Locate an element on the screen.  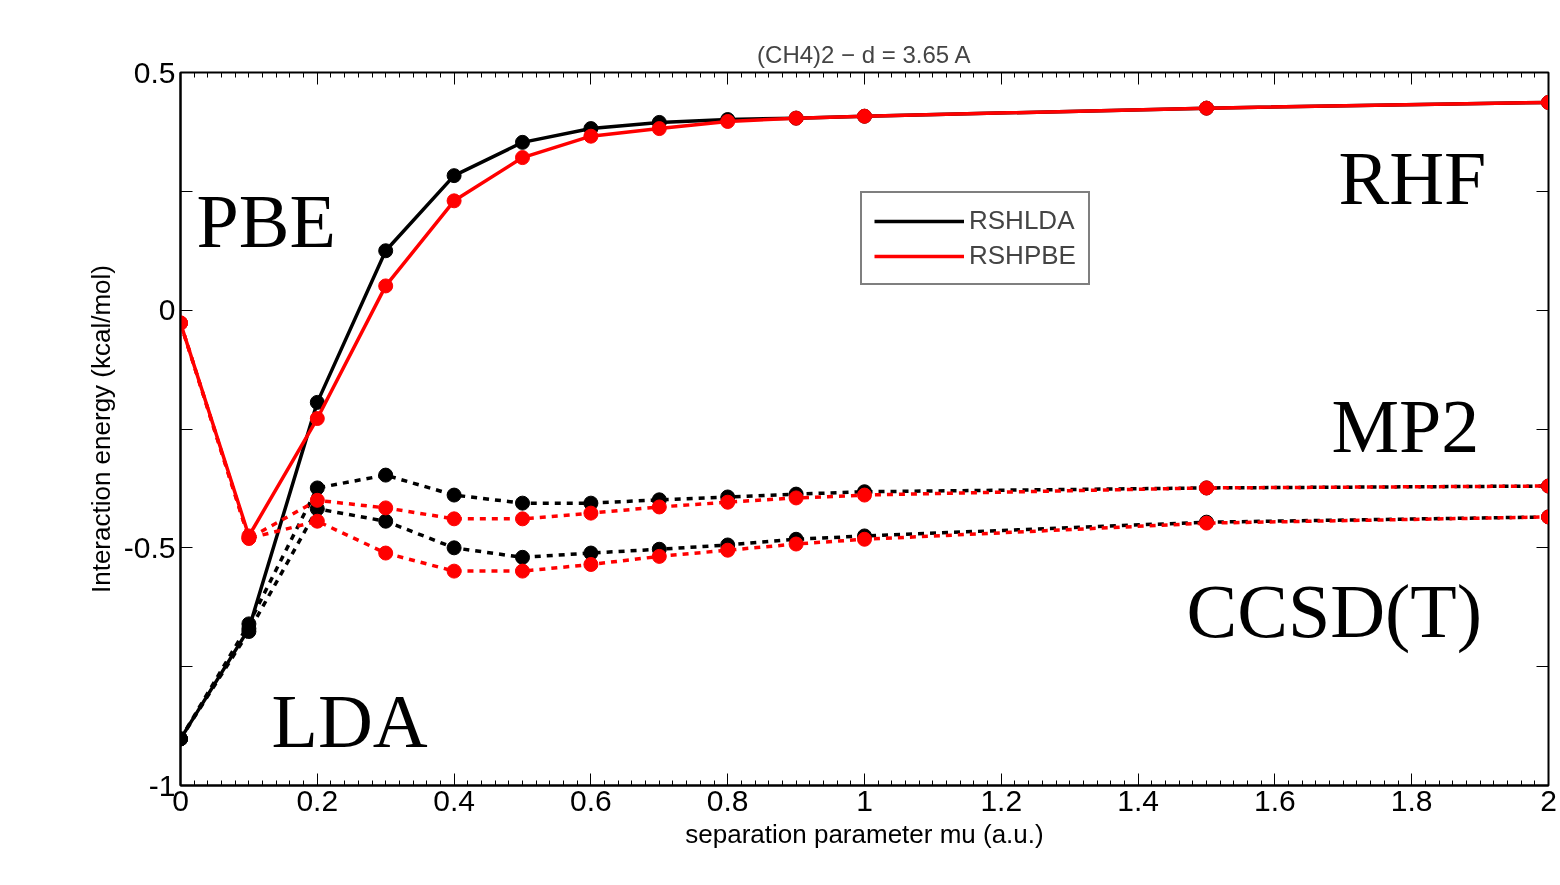
annotation: LDA is located at coordinates (349, 720).